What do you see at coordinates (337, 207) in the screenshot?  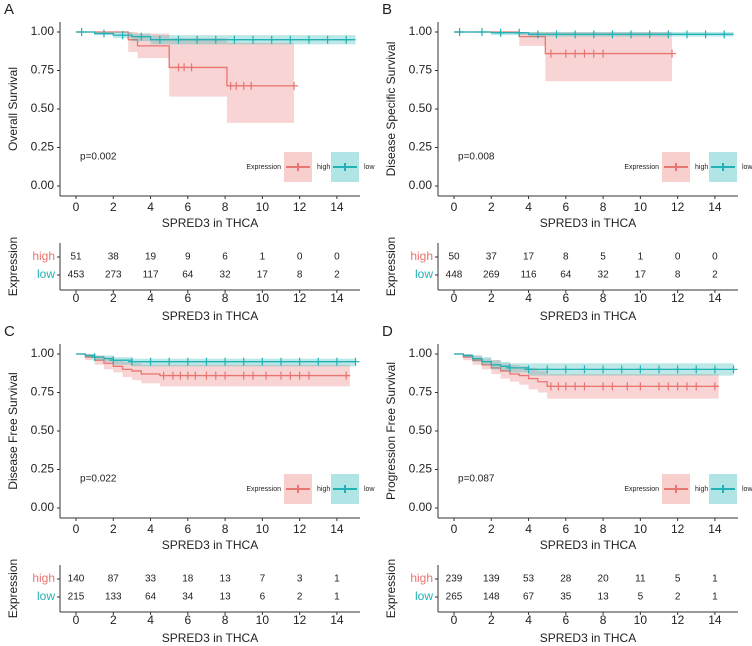 I see `x-tick-label: 14` at bounding box center [337, 207].